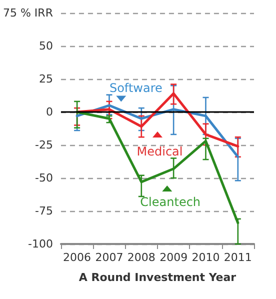 Image resolution: width=276 pixels, height=299 pixels. What do you see at coordinates (45, 79) in the screenshot?
I see `y-tick-label: 25` at bounding box center [45, 79].